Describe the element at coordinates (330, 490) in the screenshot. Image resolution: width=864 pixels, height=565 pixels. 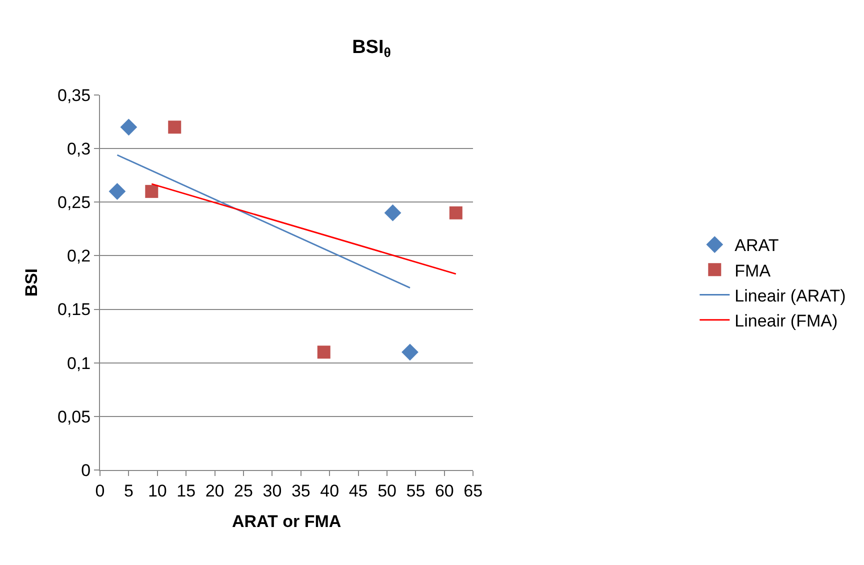
I see `x-tick-label: 40` at that location.